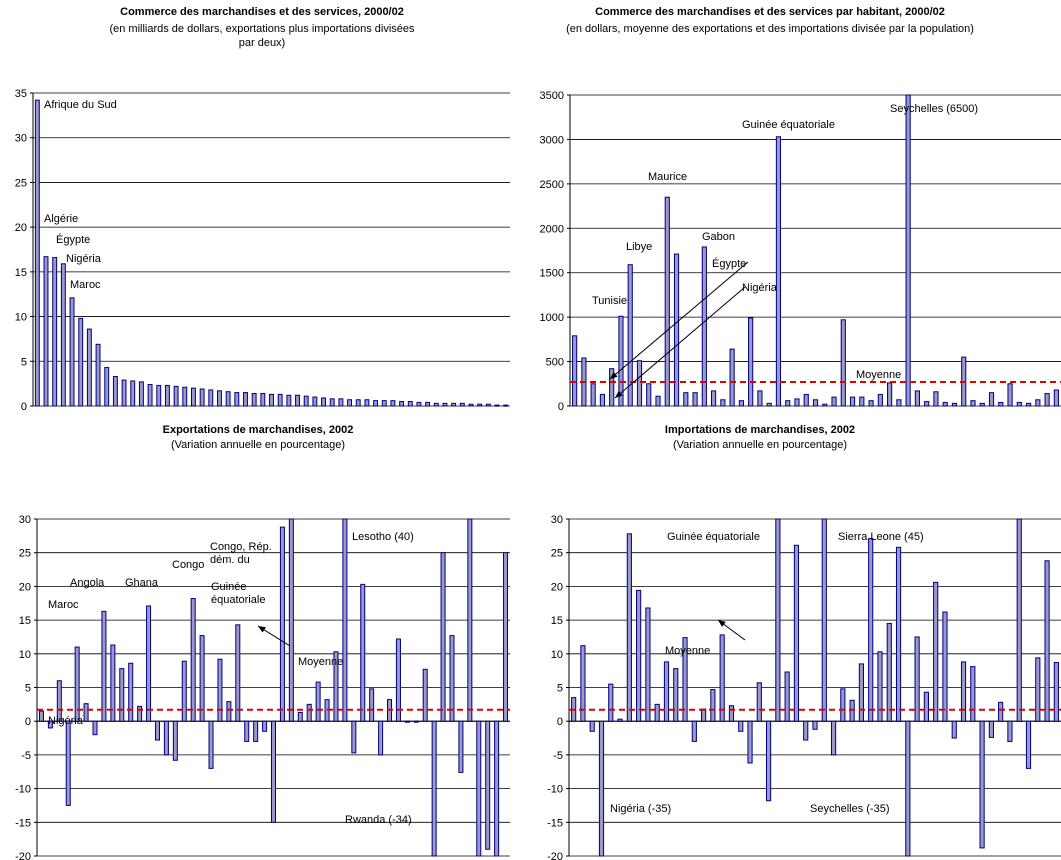 Image resolution: width=1061 pixels, height=860 pixels. What do you see at coordinates (23, 823) in the screenshot?
I see `y-tick-label: -15` at bounding box center [23, 823].